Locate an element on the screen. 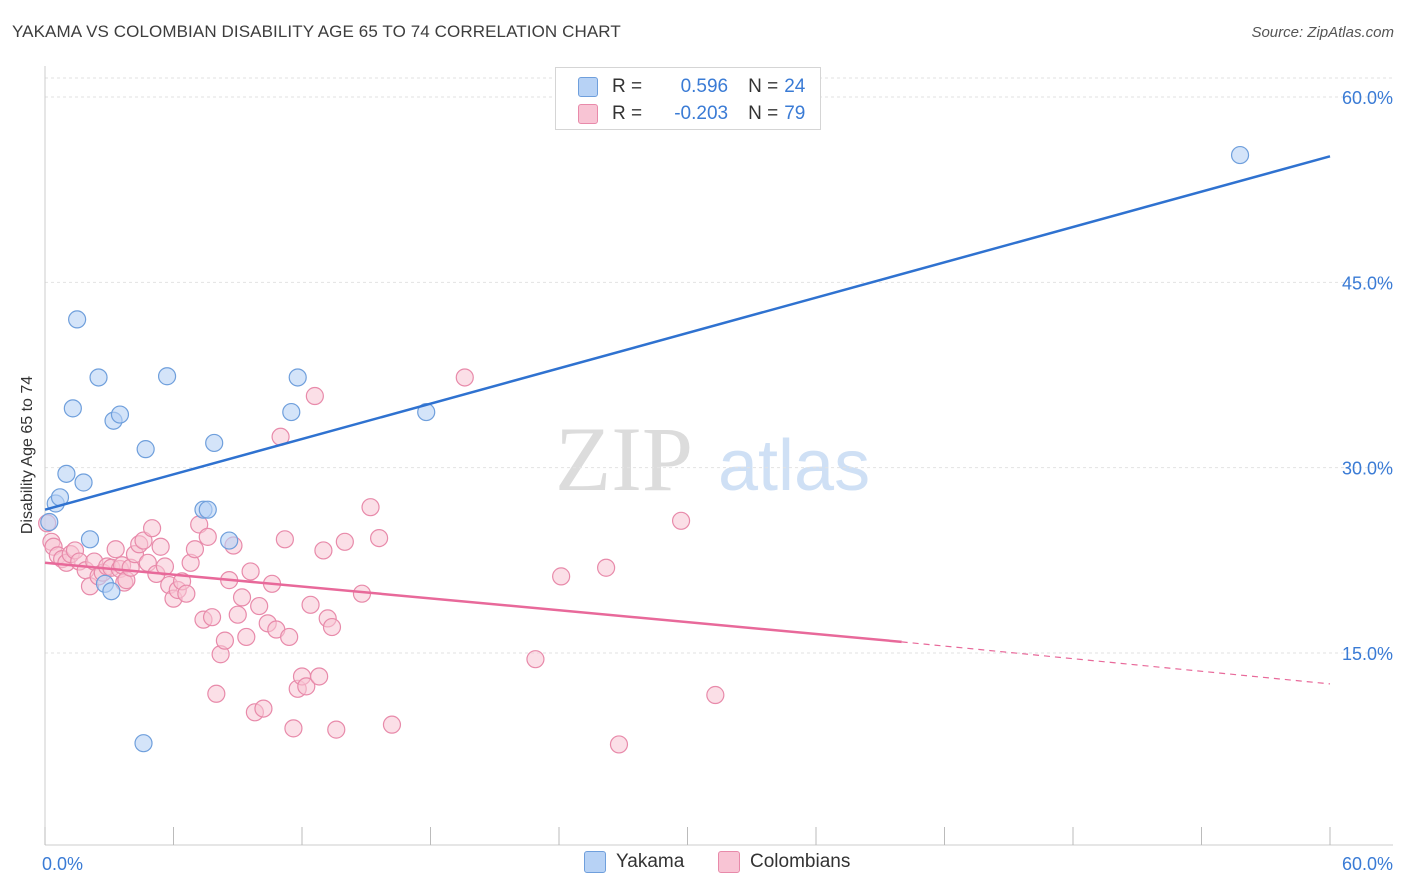  y-tick-label: 60.0% is located at coordinates (1367, 98).